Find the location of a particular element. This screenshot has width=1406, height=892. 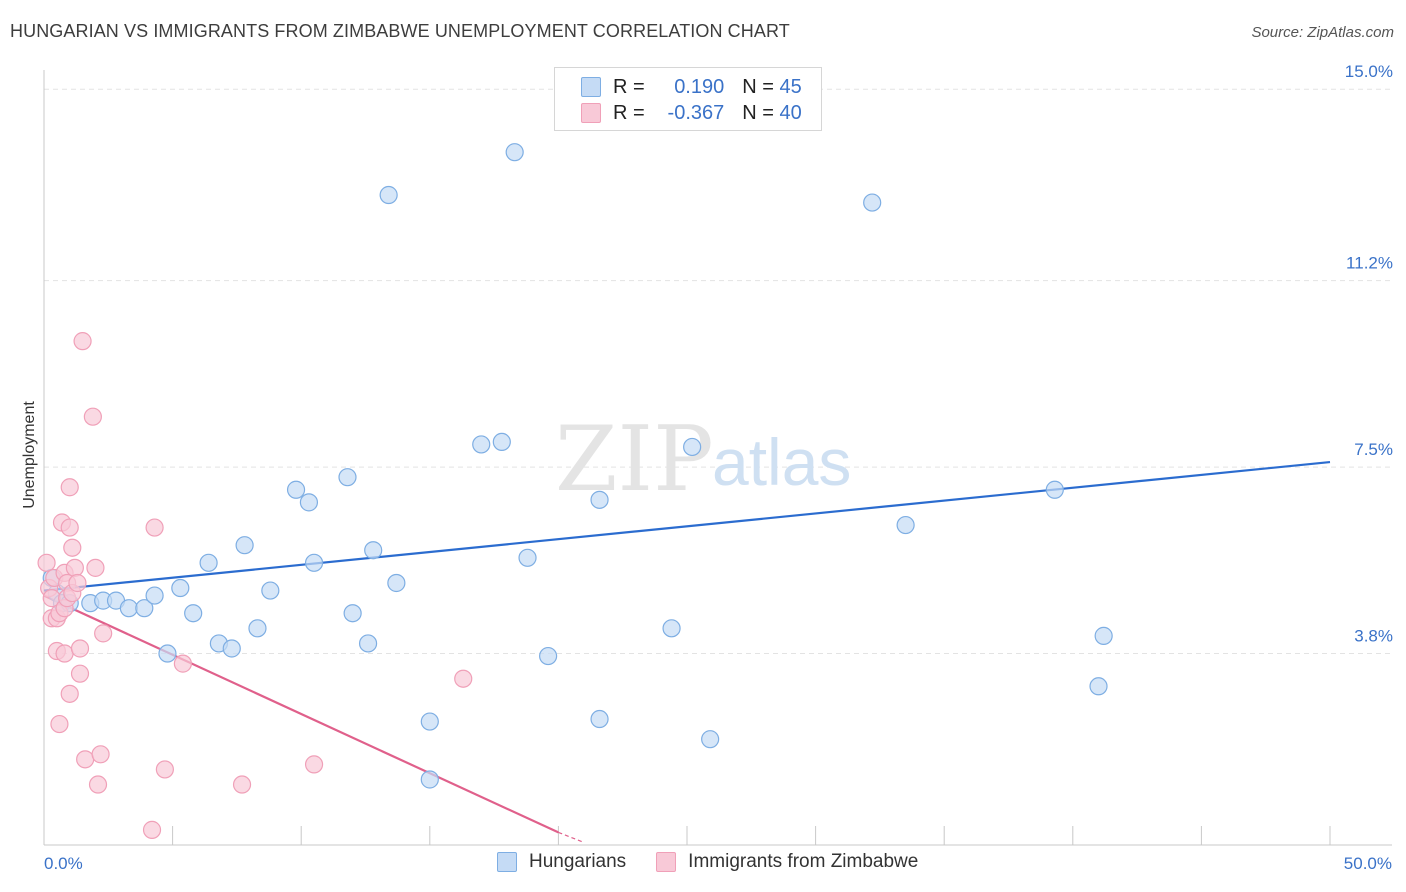

y-tick-label: 11.2% is located at coordinates (1369, 263).